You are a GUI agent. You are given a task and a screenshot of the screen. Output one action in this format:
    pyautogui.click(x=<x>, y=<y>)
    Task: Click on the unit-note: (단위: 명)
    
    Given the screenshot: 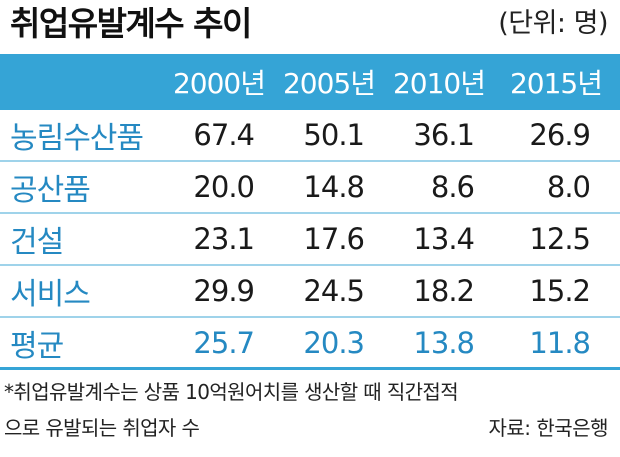 What is the action you would take?
    pyautogui.click(x=553, y=23)
    